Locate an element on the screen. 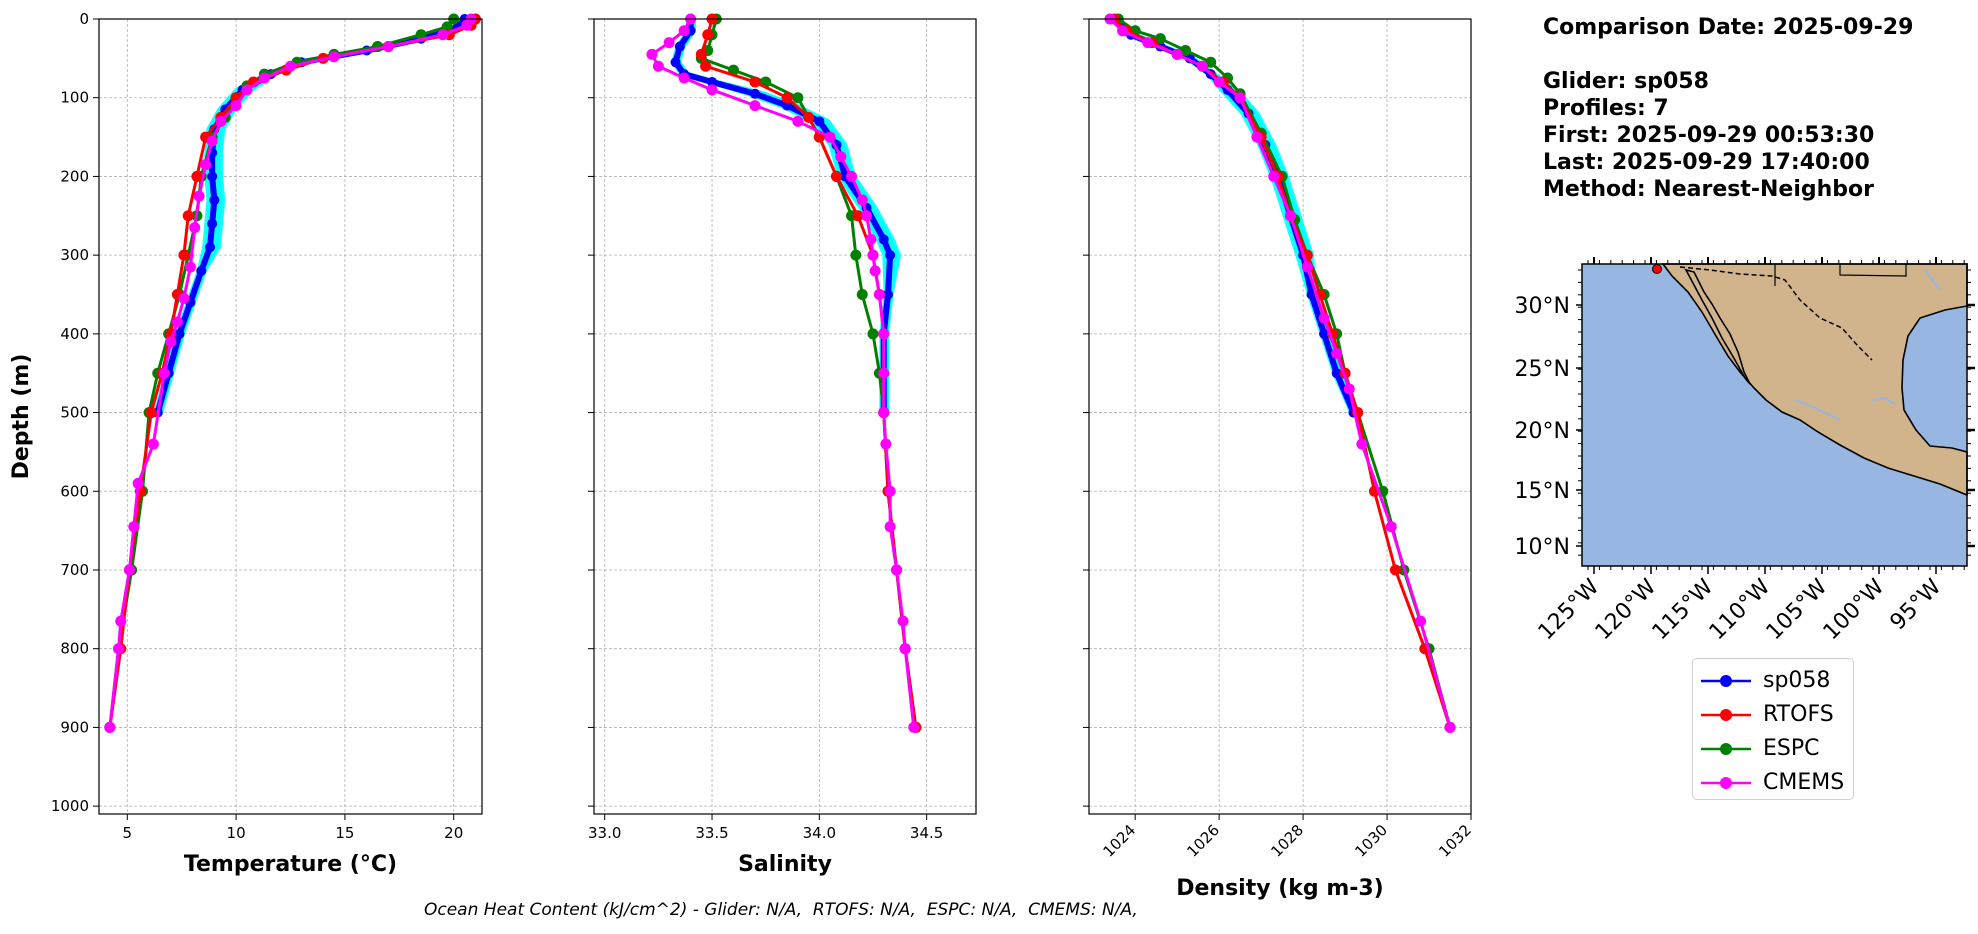 This screenshot has height=934, width=1978. comparison-date: Comparison Date: 2025-09-29 is located at coordinates (1728, 27).